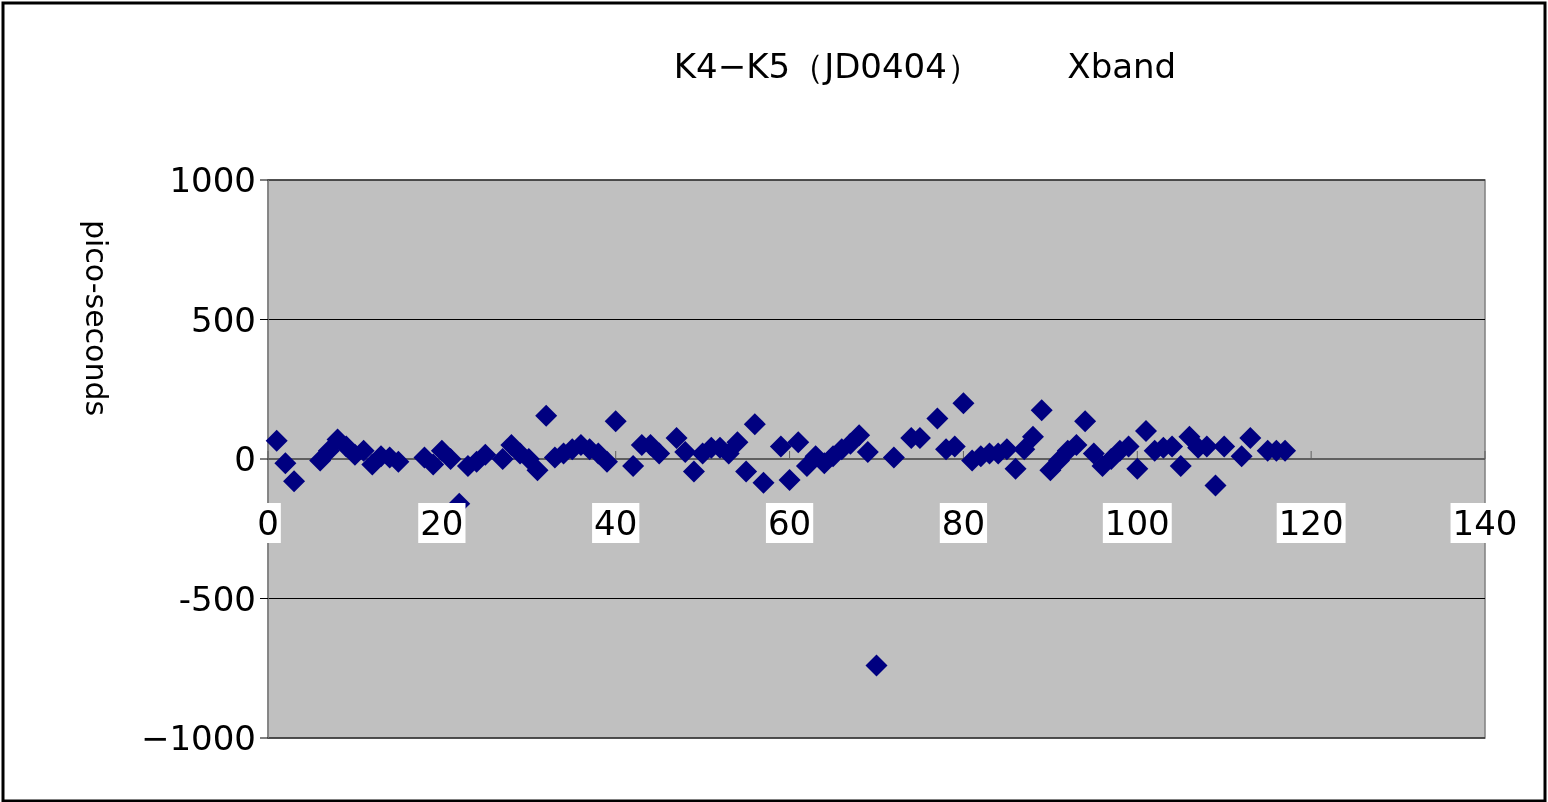 This screenshot has width=1548, height=802. Describe the element at coordinates (616, 523) in the screenshot. I see `x-tick-label: 40` at that location.